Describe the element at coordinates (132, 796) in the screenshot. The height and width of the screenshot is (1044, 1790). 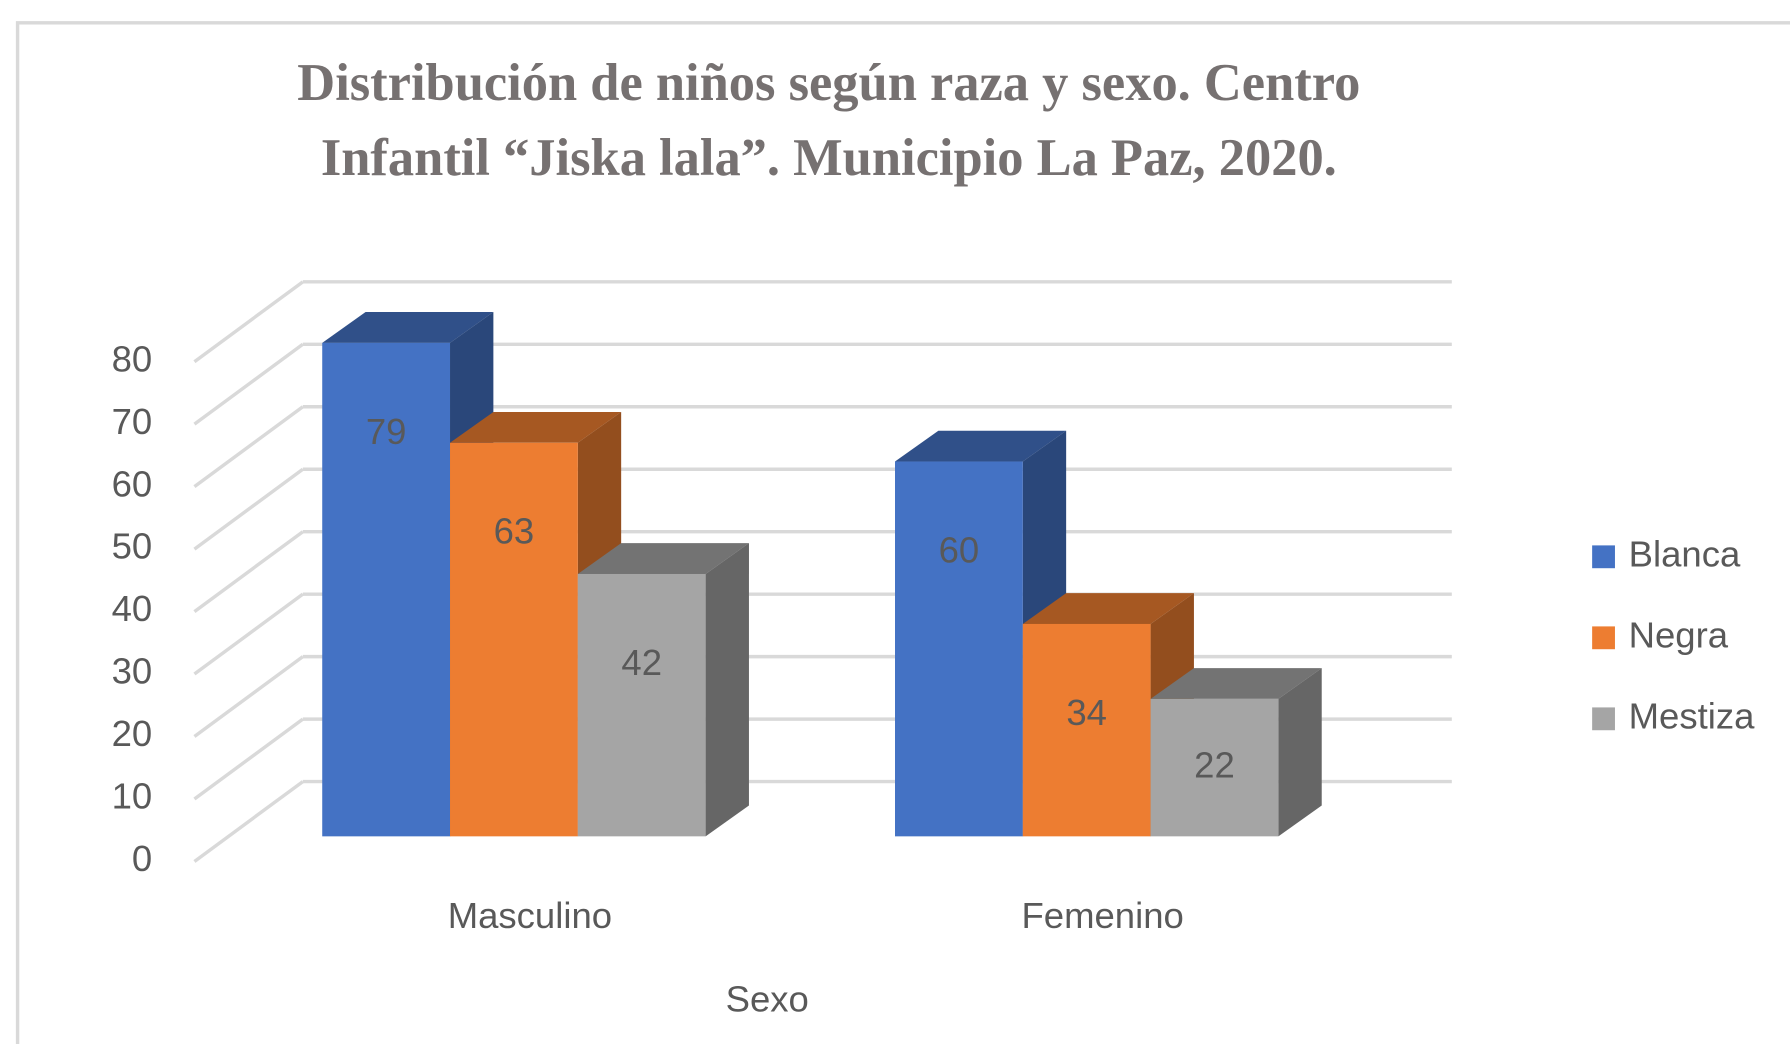
I see `y-tick-label: 10` at that location.